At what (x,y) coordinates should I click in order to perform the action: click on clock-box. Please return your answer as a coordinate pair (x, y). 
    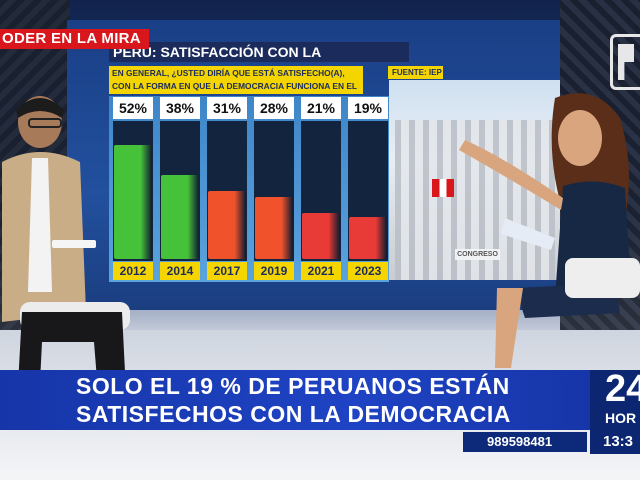
    Looking at the image, I should click on (615, 412).